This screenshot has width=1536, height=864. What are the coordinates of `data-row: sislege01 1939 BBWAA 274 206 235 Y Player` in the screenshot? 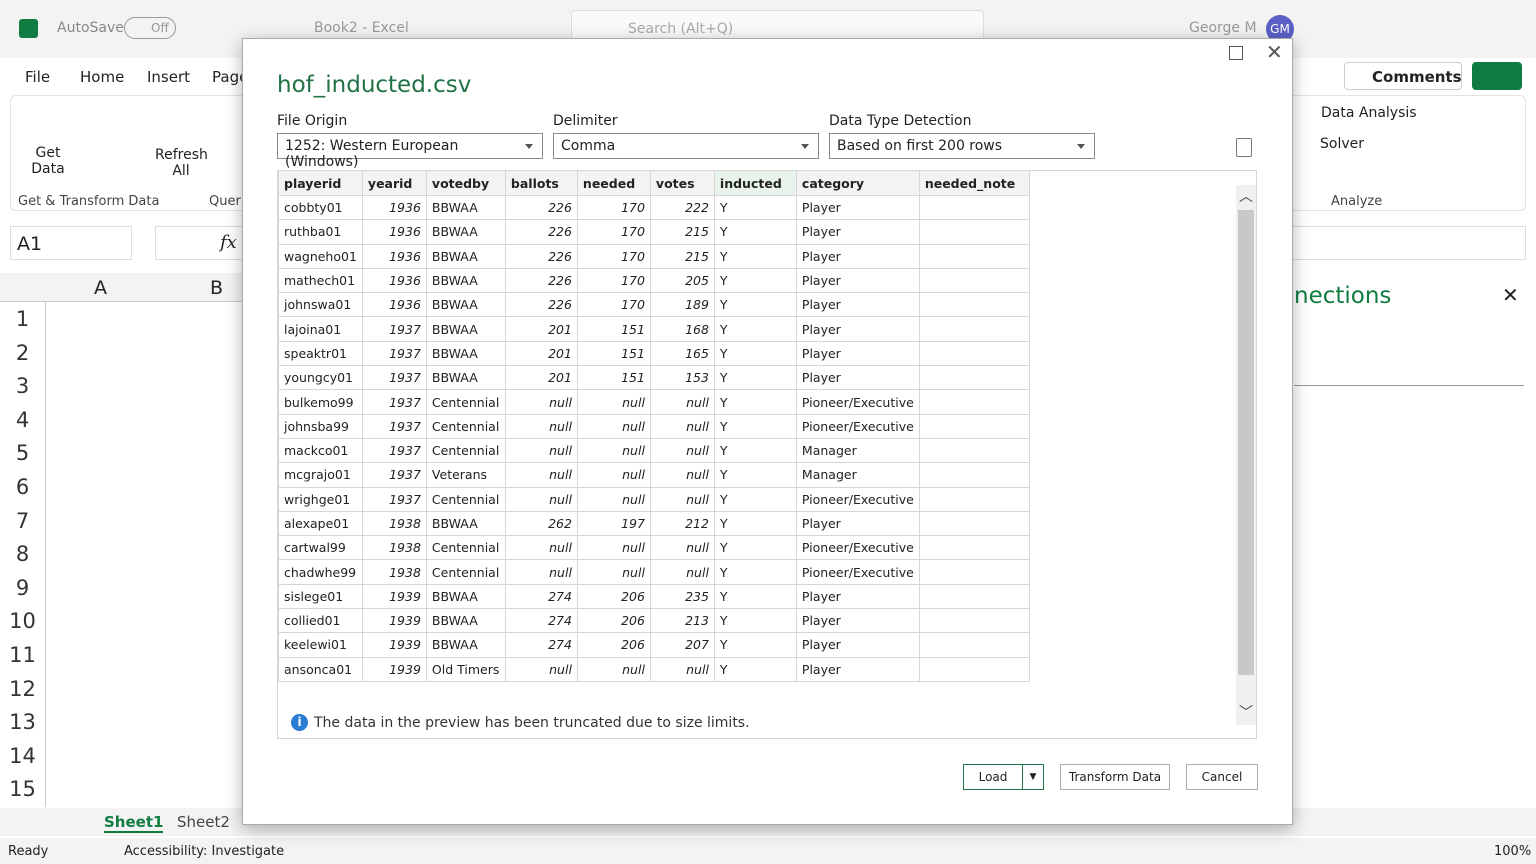 It's located at (654, 596).